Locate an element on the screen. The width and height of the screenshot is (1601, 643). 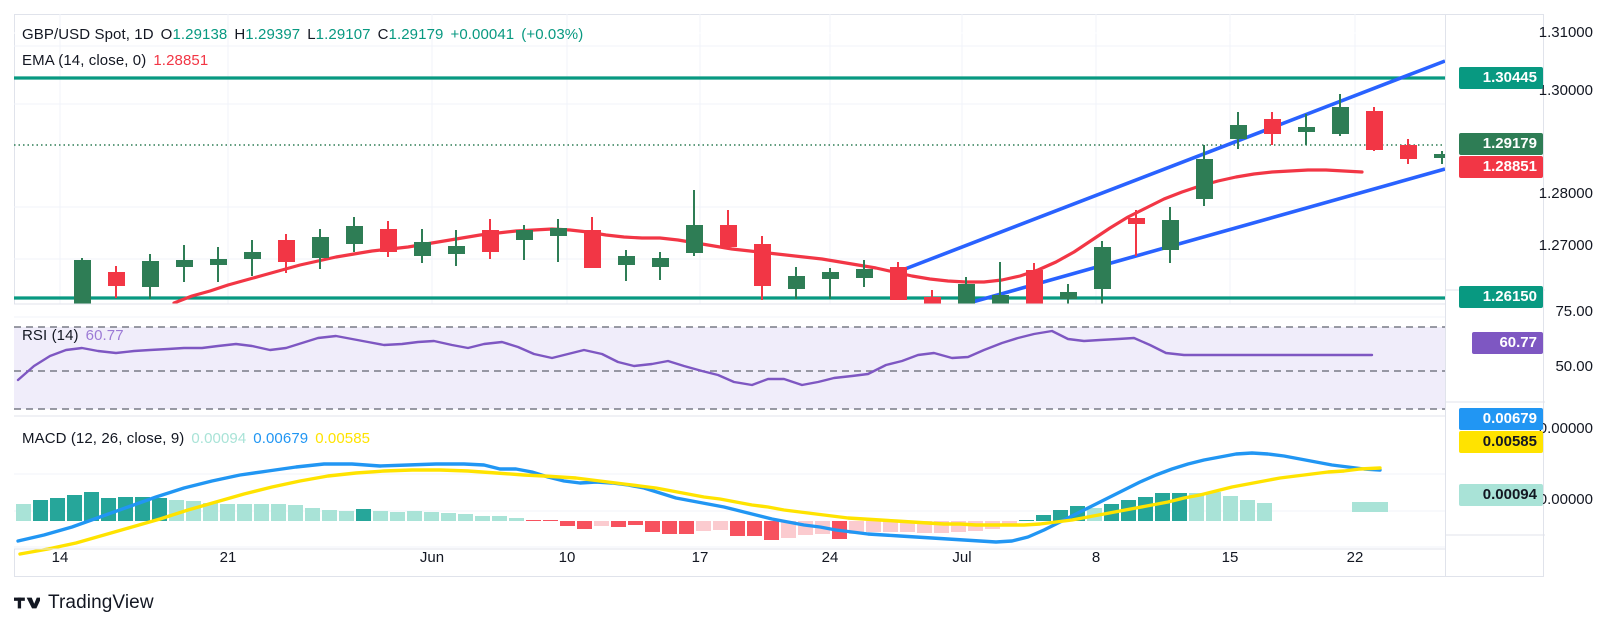
trendline-upper is located at coordinates (1168, 167).